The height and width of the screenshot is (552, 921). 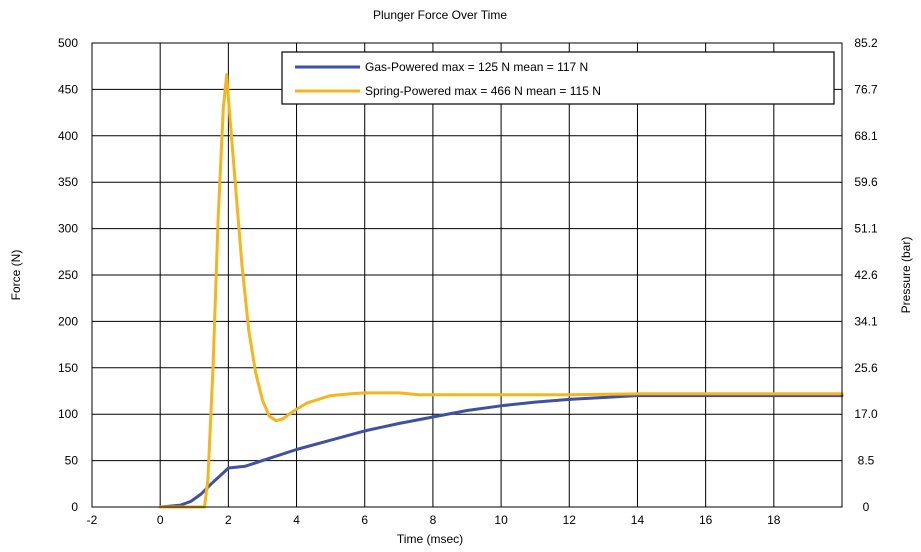 I want to click on y2-tick-label: 25.6, so click(x=866, y=368).